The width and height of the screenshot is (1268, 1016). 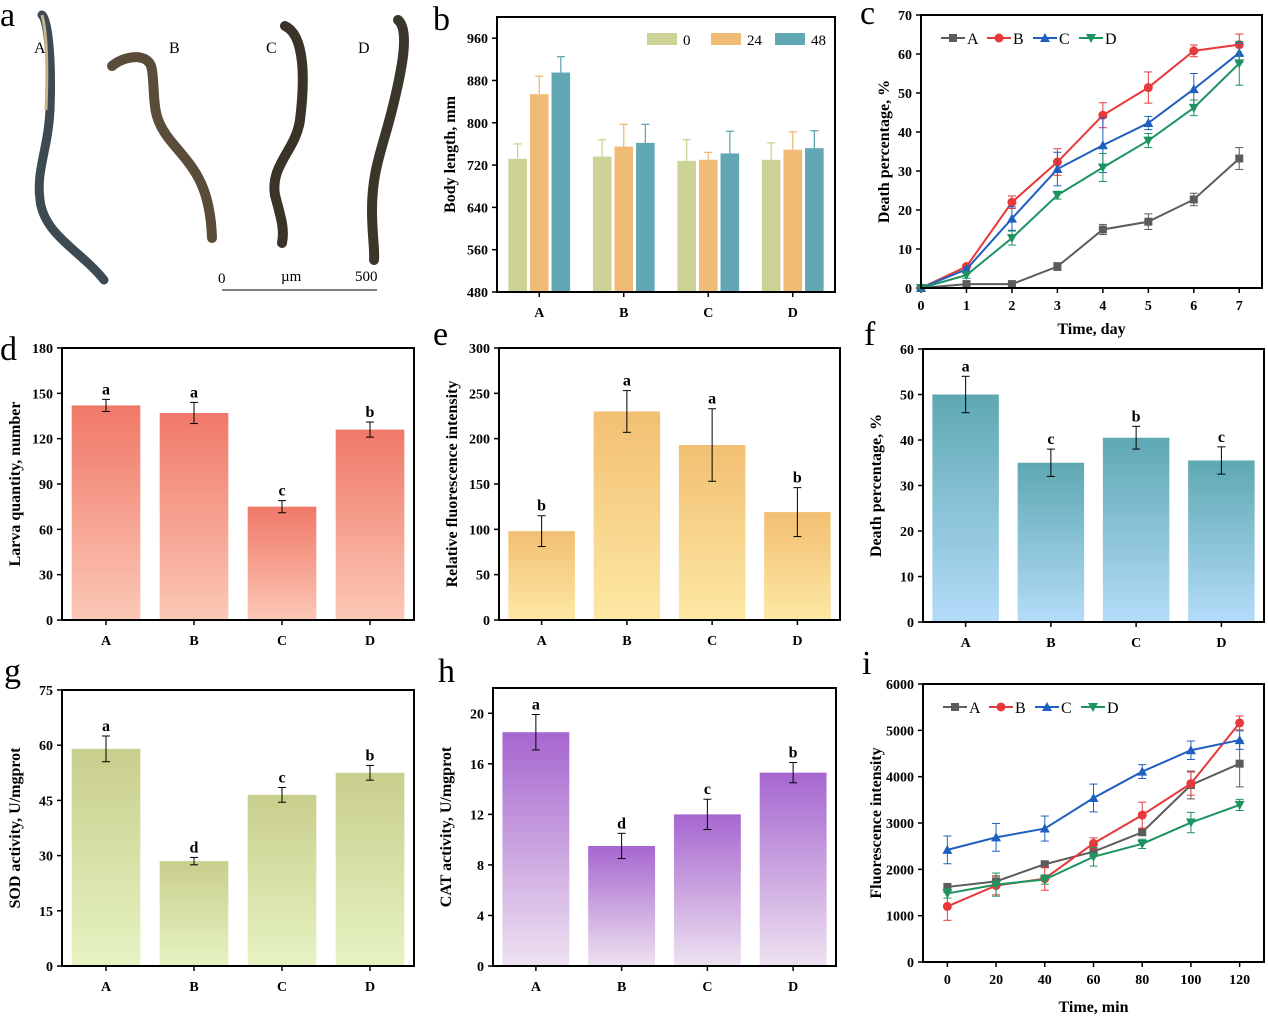 I want to click on worm-image-A, so click(x=71, y=147).